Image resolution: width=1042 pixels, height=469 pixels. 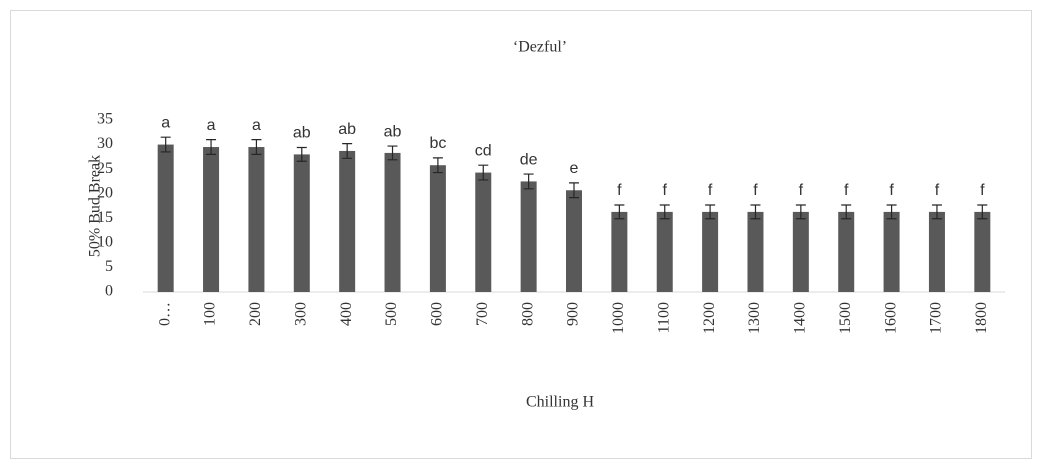 I want to click on x-tick-label: 200, so click(x=255, y=314).